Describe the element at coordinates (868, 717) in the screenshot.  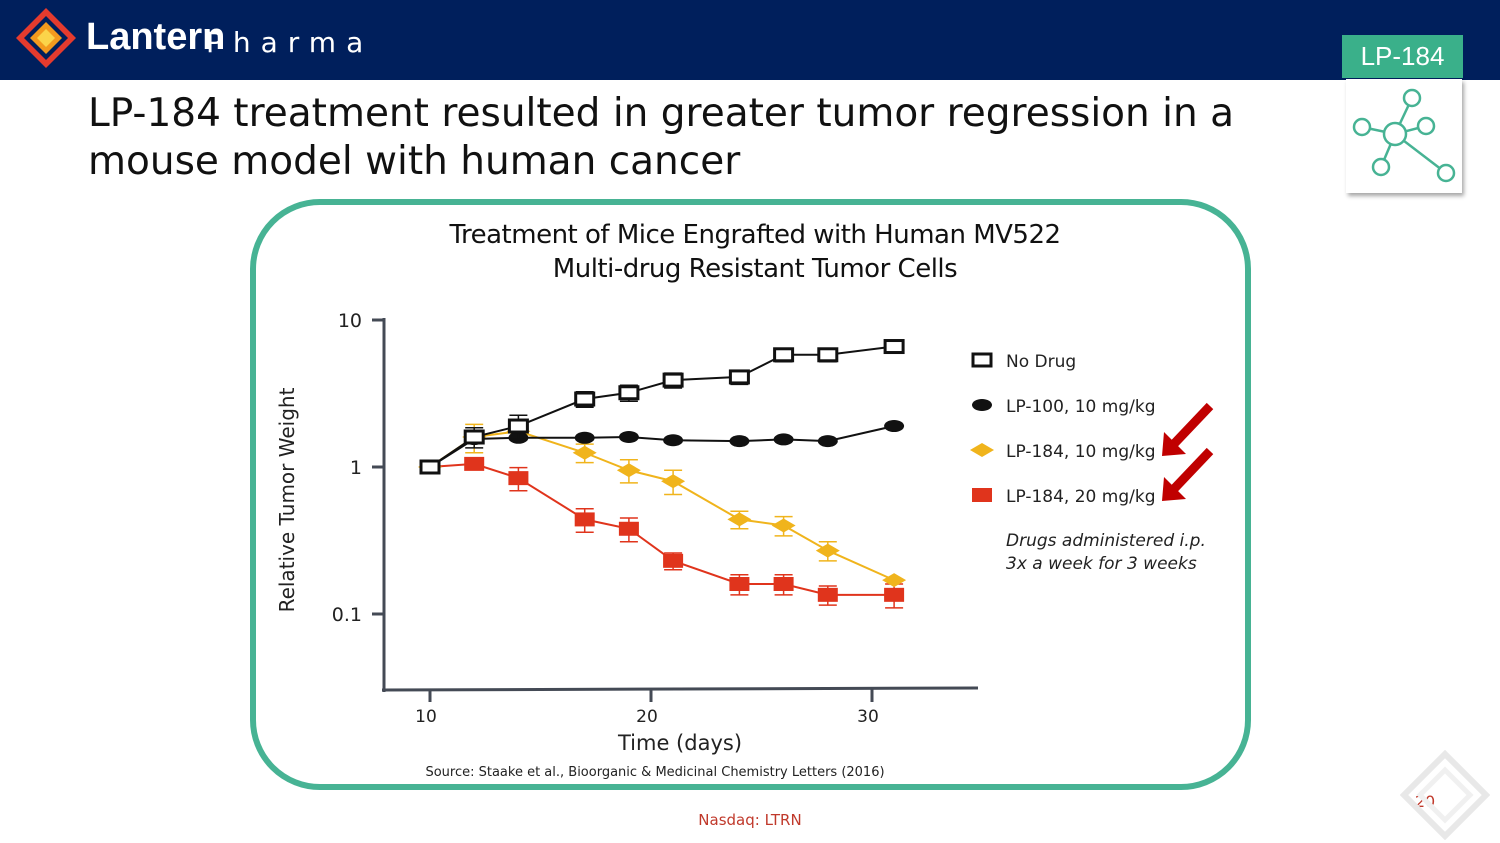
I see `x-tick-label: 30` at that location.